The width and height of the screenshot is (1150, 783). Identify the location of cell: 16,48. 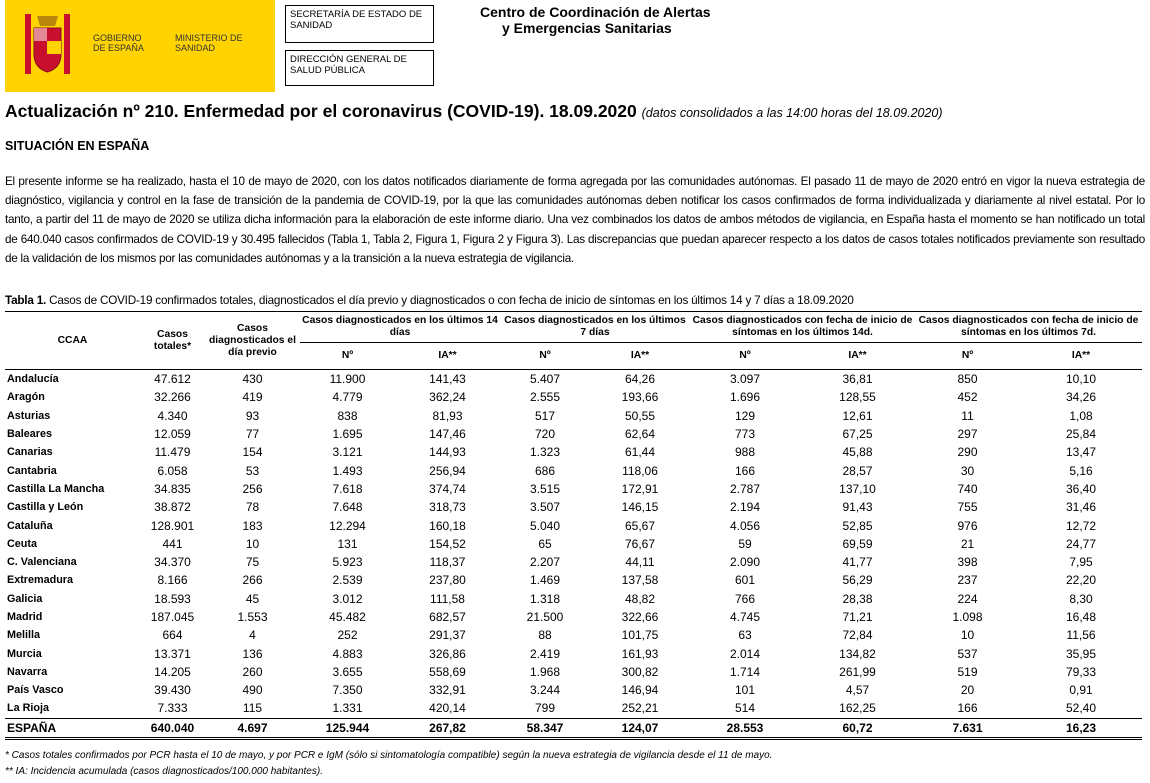
(1081, 617).